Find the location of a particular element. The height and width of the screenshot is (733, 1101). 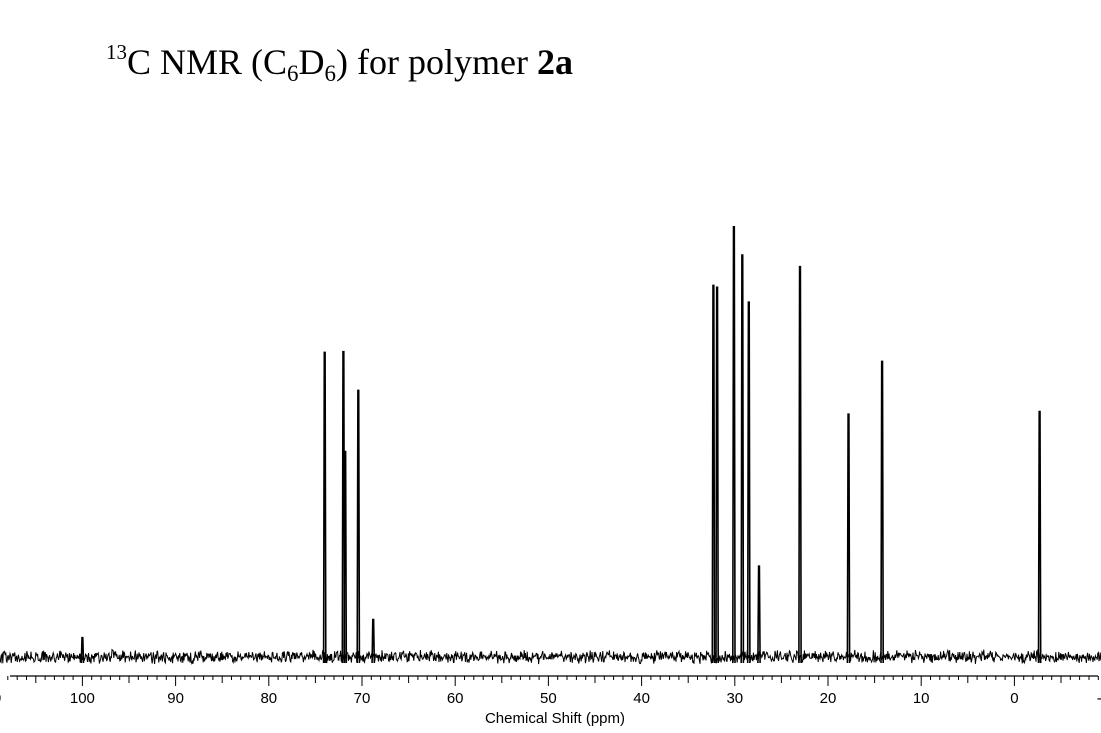

x-tick-label: 30 is located at coordinates (734, 698).